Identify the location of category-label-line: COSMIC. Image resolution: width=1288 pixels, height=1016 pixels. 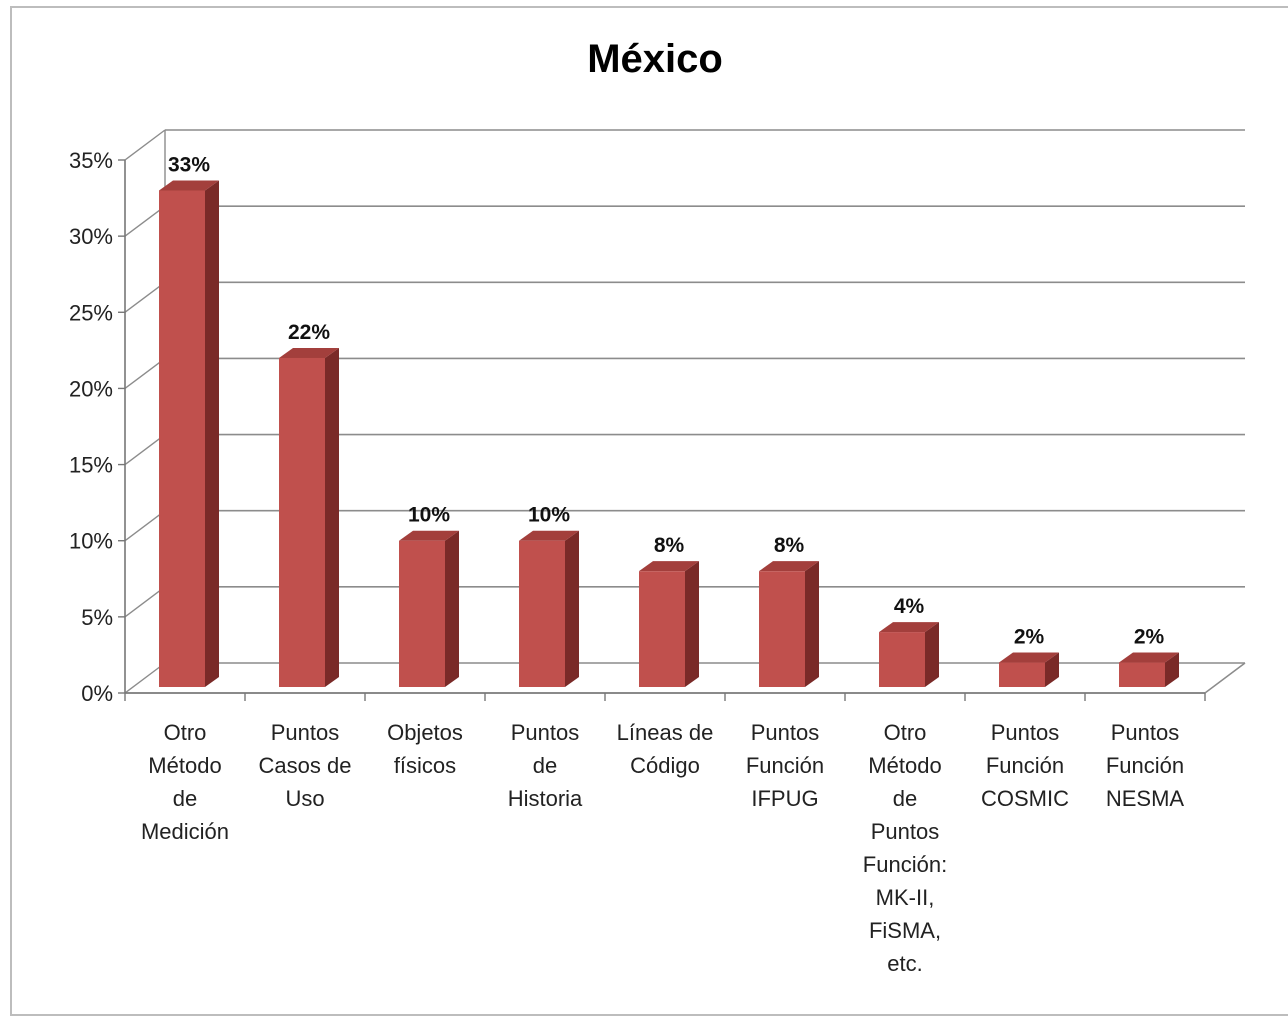
(1025, 798).